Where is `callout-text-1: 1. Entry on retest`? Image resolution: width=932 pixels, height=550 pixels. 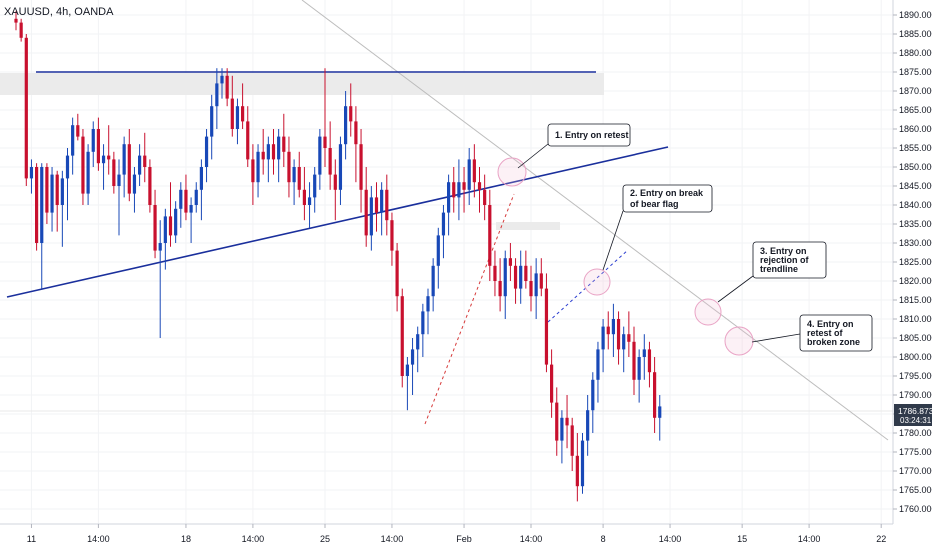
callout-text-1: 1. Entry on retest is located at coordinates (592, 135).